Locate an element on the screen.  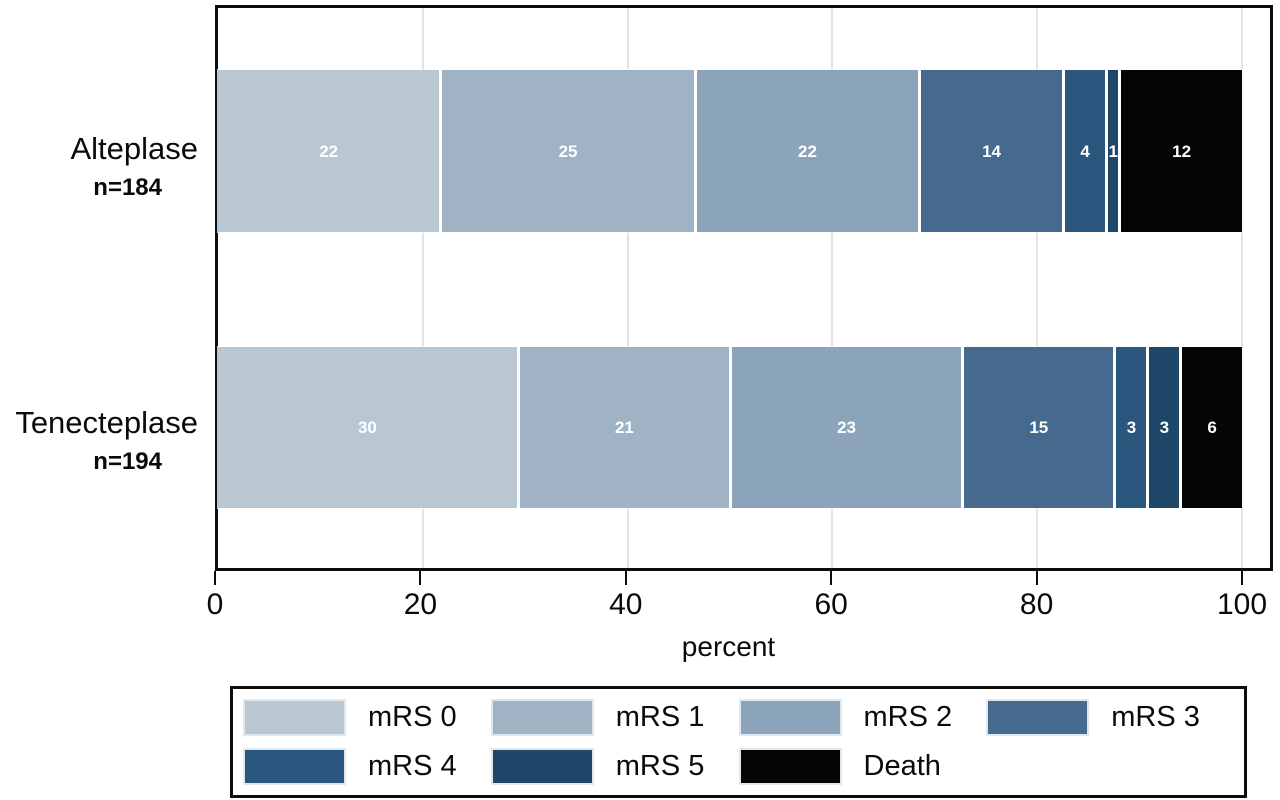
segment-value-label: 30 is located at coordinates (367, 427).